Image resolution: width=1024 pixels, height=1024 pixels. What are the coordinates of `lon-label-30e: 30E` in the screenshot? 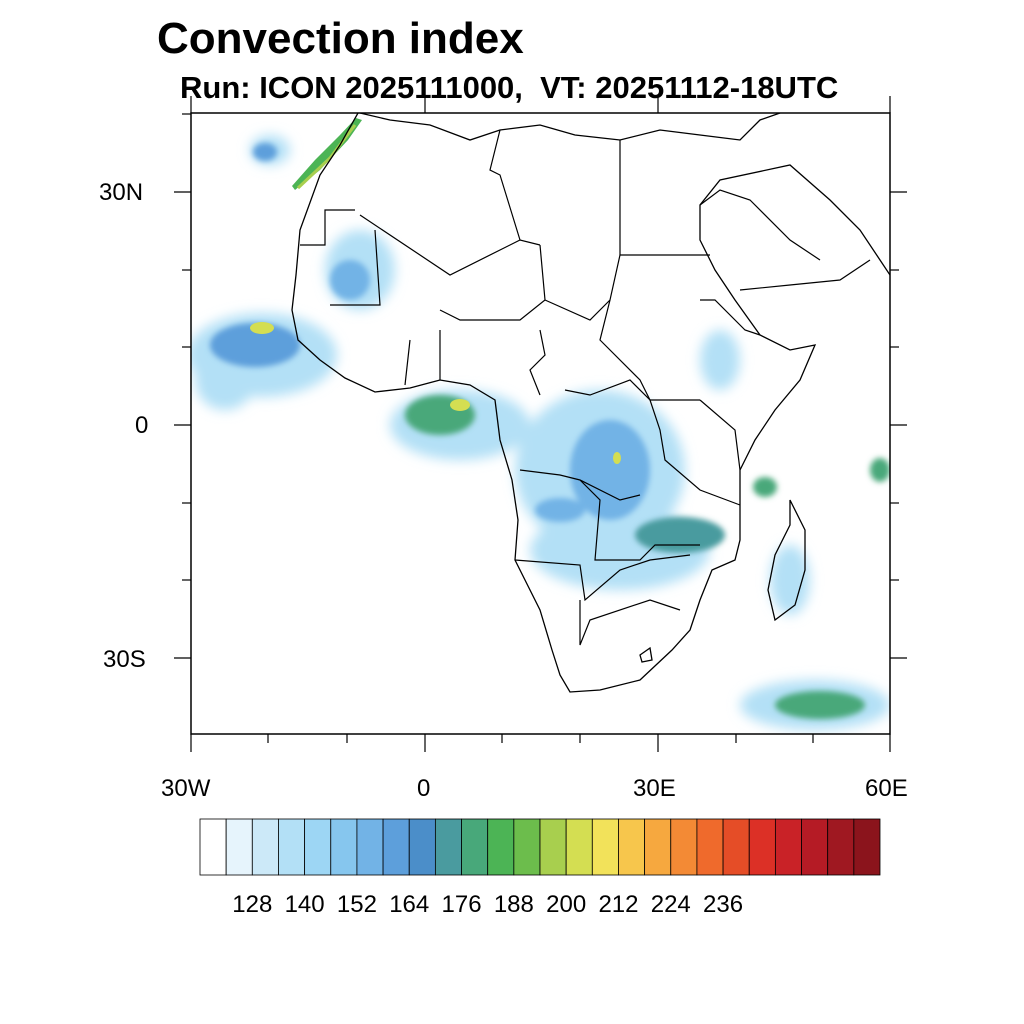 It's located at (654, 788).